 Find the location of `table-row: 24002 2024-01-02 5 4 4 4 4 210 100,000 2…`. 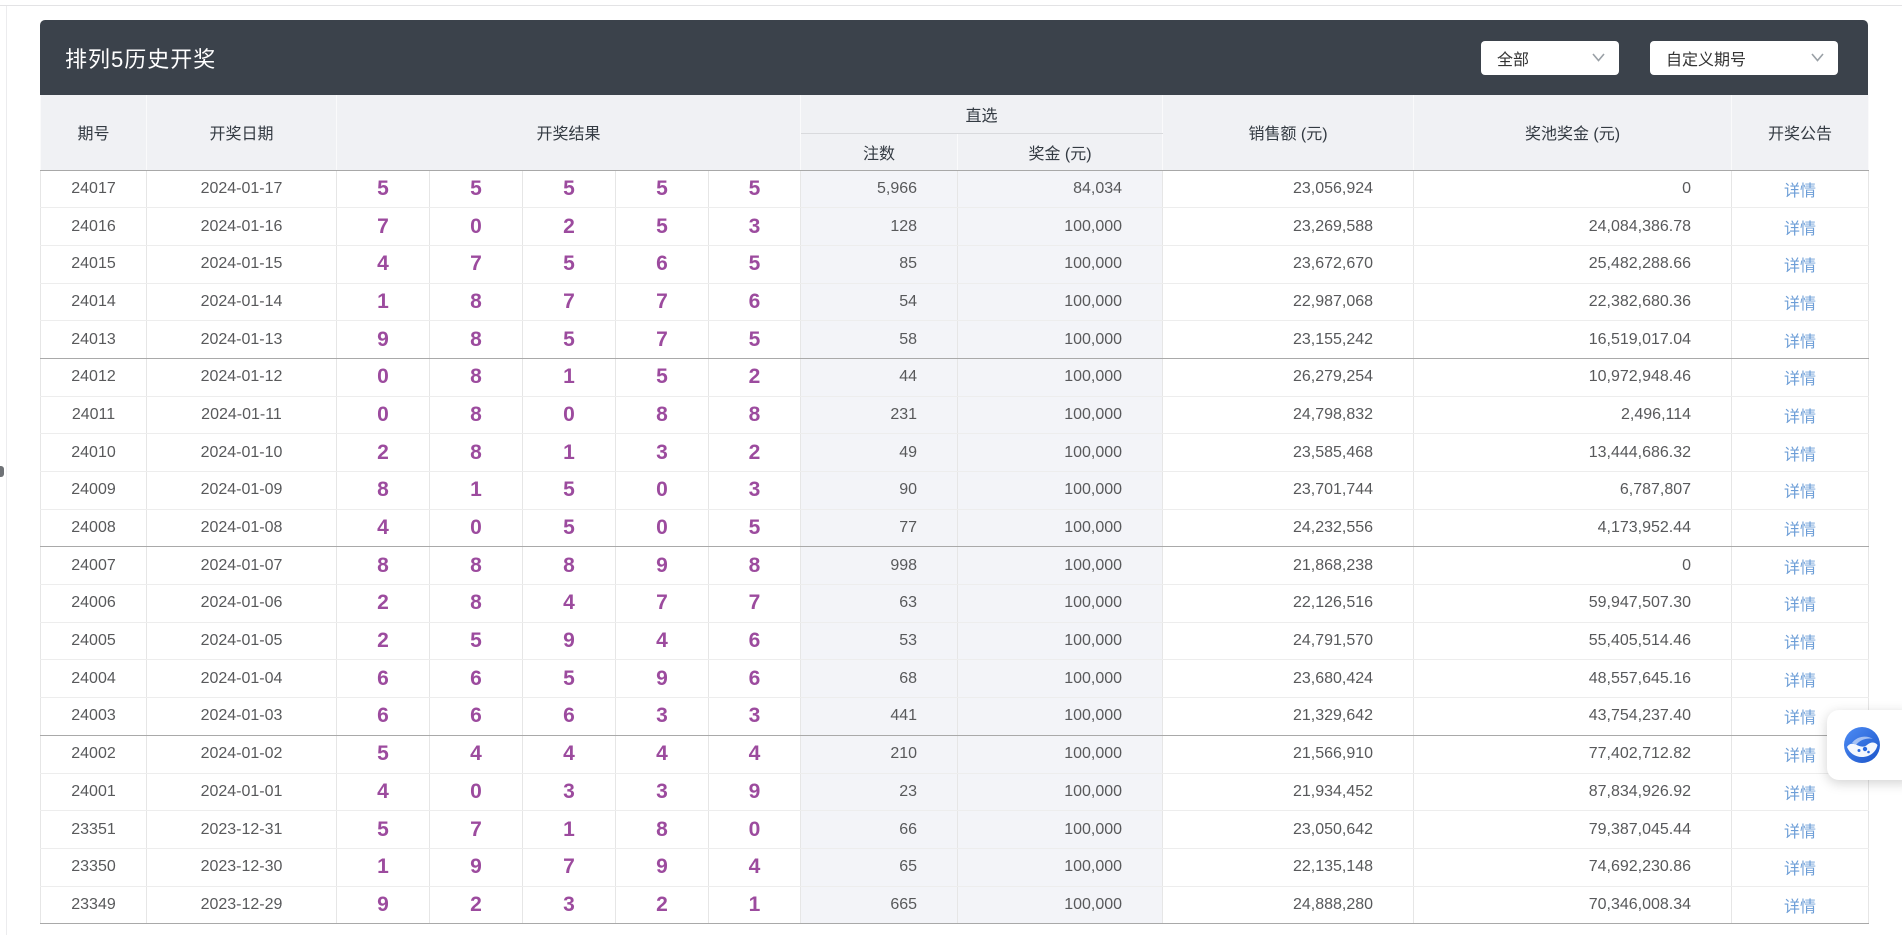

table-row: 24002 2024-01-02 5 4 4 4 4 210 100,000 2… is located at coordinates (955, 754).